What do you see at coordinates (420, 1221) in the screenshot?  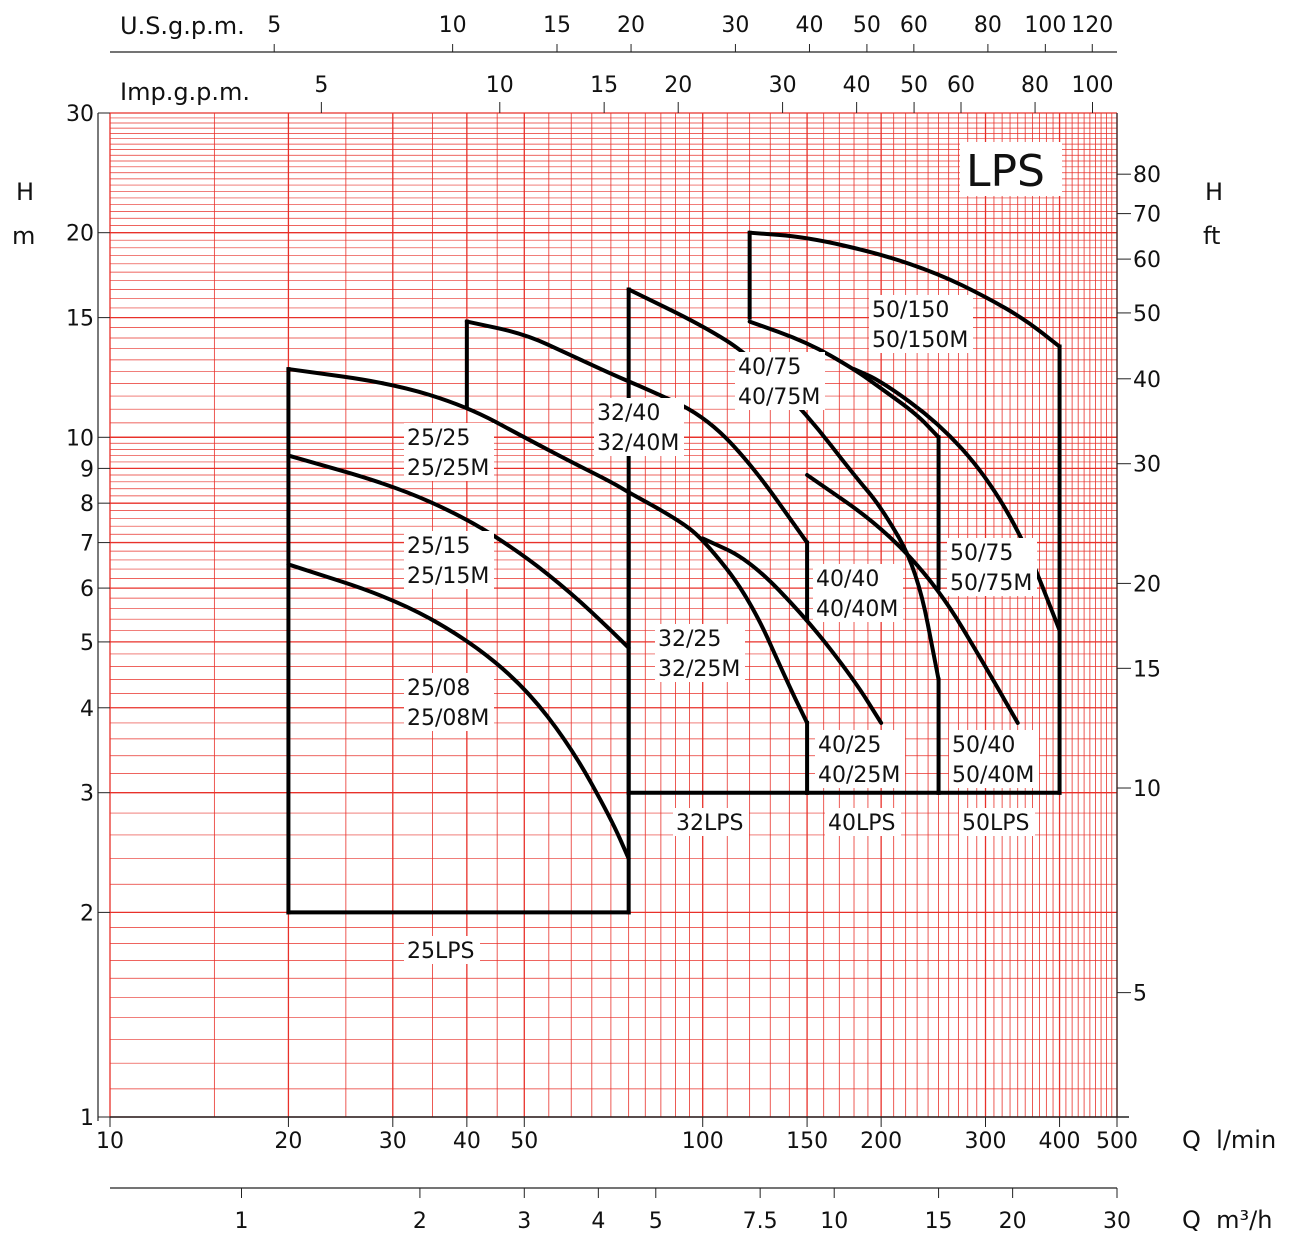 I see `m3h-tick-label: 2` at bounding box center [420, 1221].